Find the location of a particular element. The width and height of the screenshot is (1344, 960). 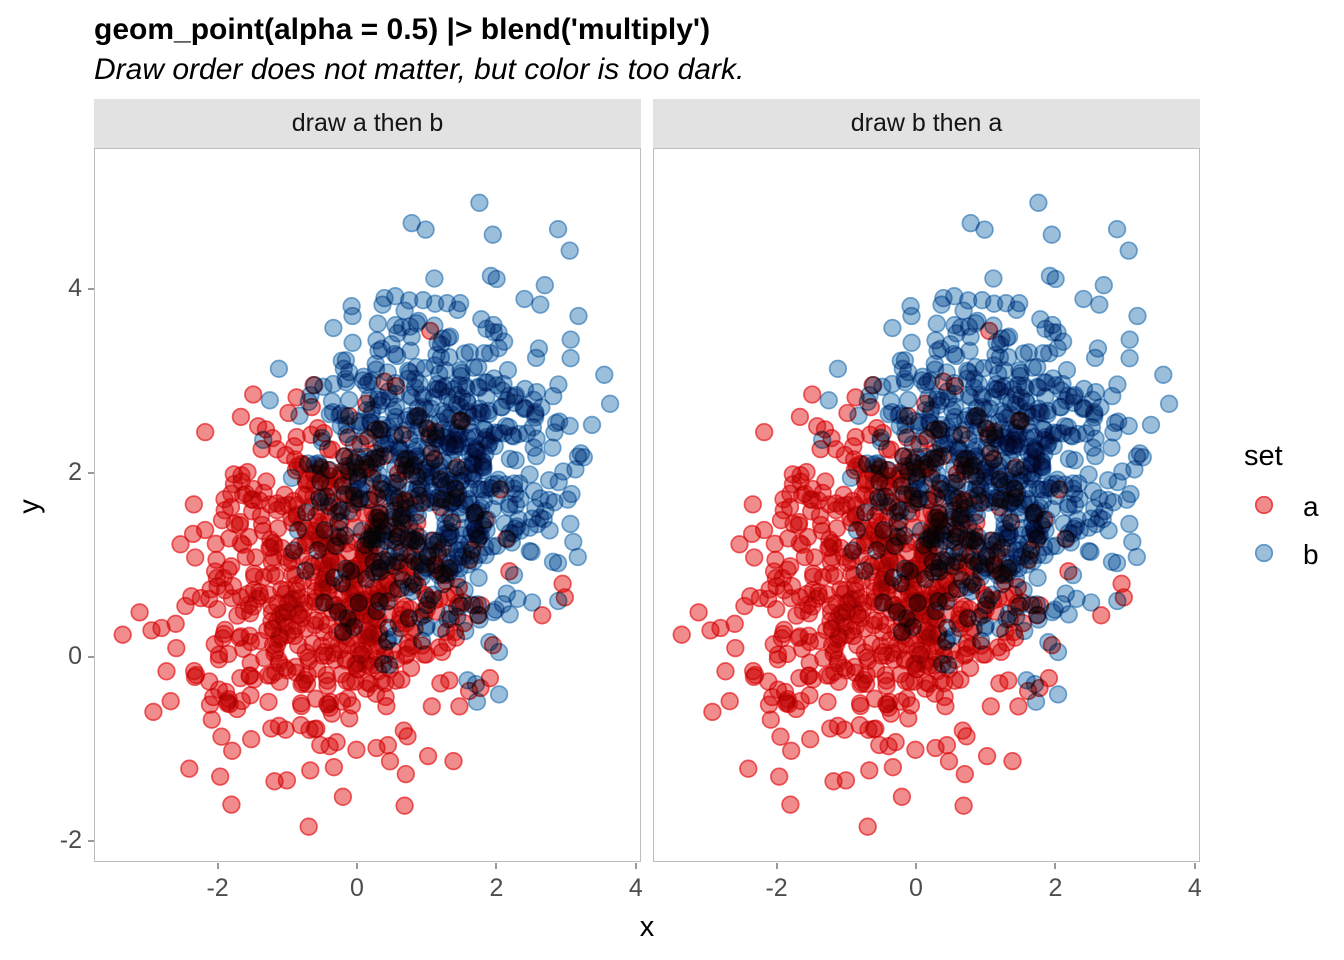

y-tick-label: -2 is located at coordinates (70, 840).